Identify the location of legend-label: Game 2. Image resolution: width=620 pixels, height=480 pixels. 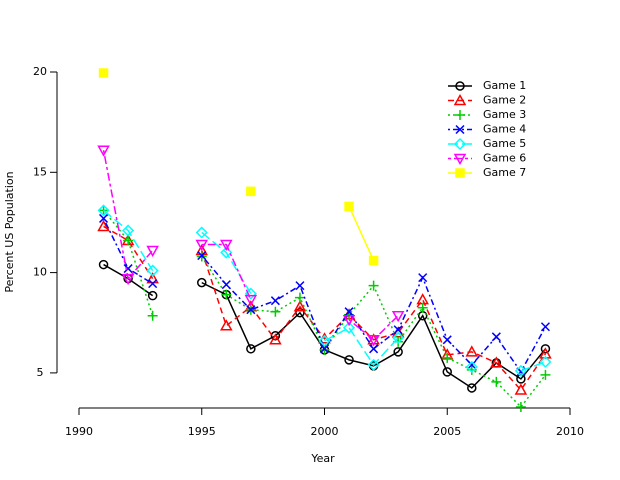
(504, 100).